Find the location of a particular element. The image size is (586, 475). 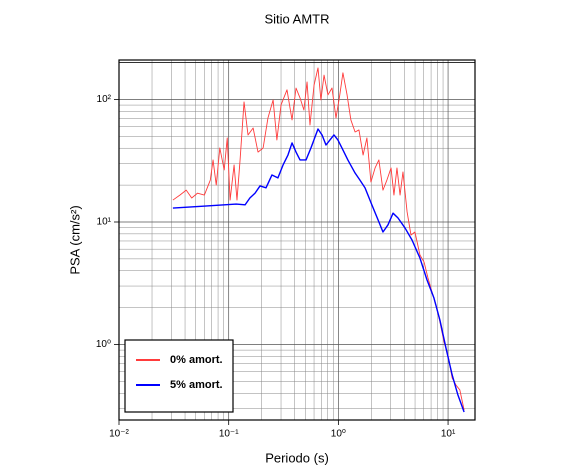

y-tick-label: 10¹ is located at coordinates (104, 222).